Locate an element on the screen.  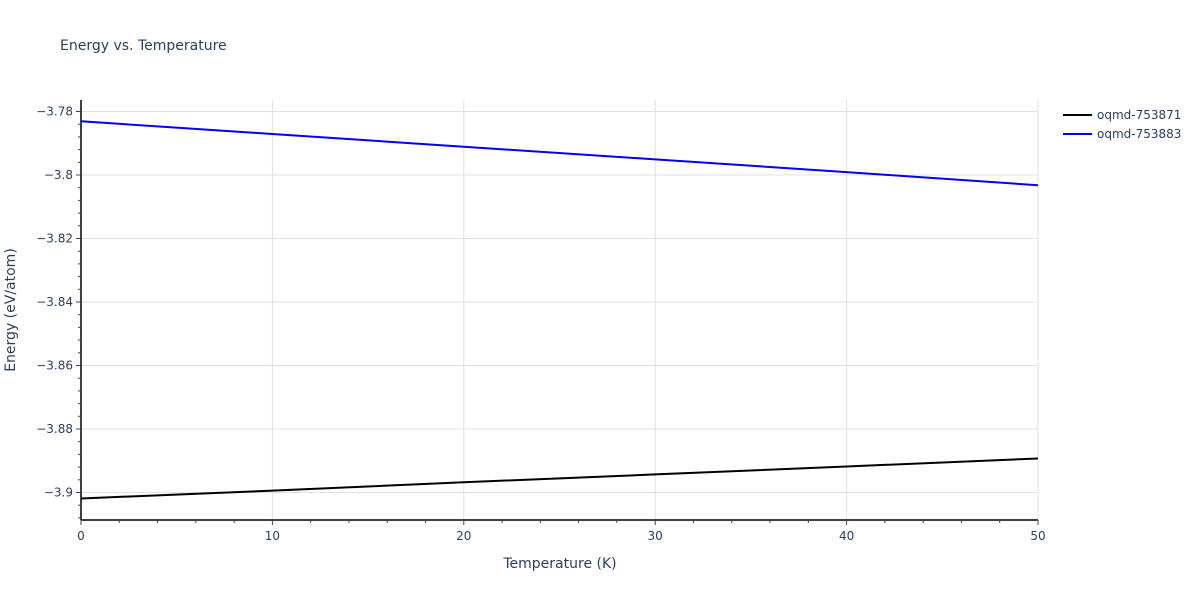
y-tick-label: −3.82 is located at coordinates (54, 239).